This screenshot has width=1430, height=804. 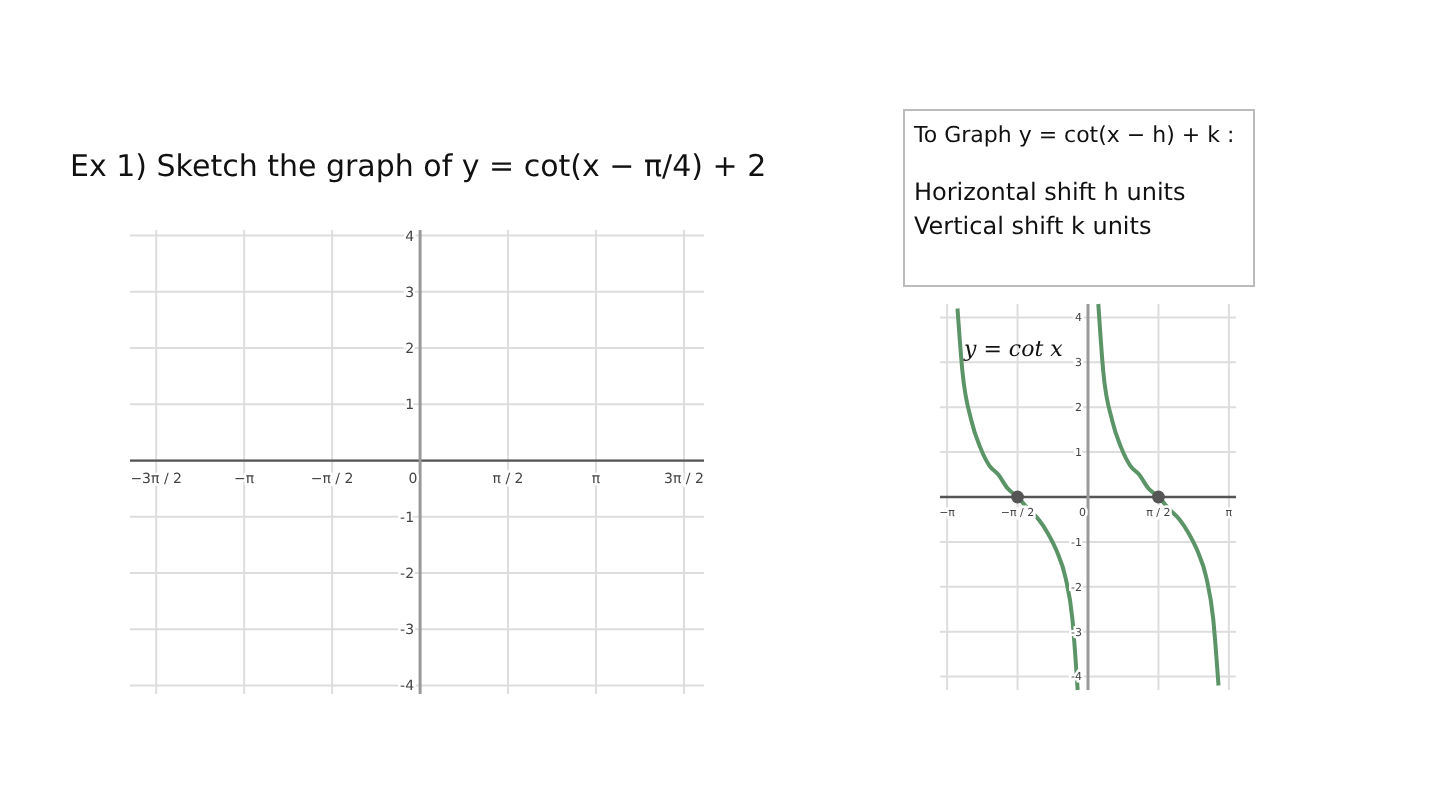 What do you see at coordinates (1013, 349) in the screenshot?
I see `annotation: y = cot x` at bounding box center [1013, 349].